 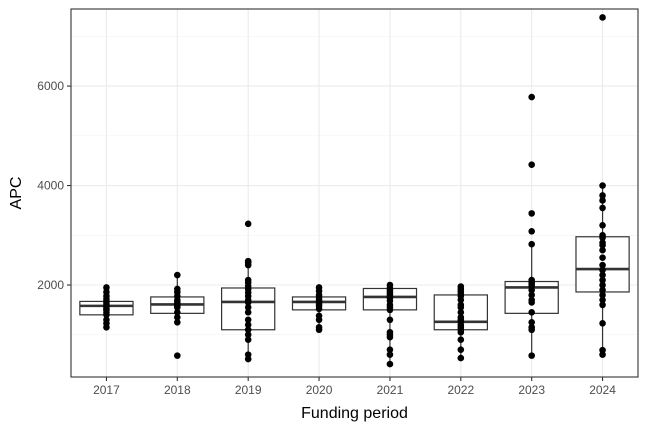 What do you see at coordinates (354, 413) in the screenshot?
I see `x-axis-title: Funding period` at bounding box center [354, 413].